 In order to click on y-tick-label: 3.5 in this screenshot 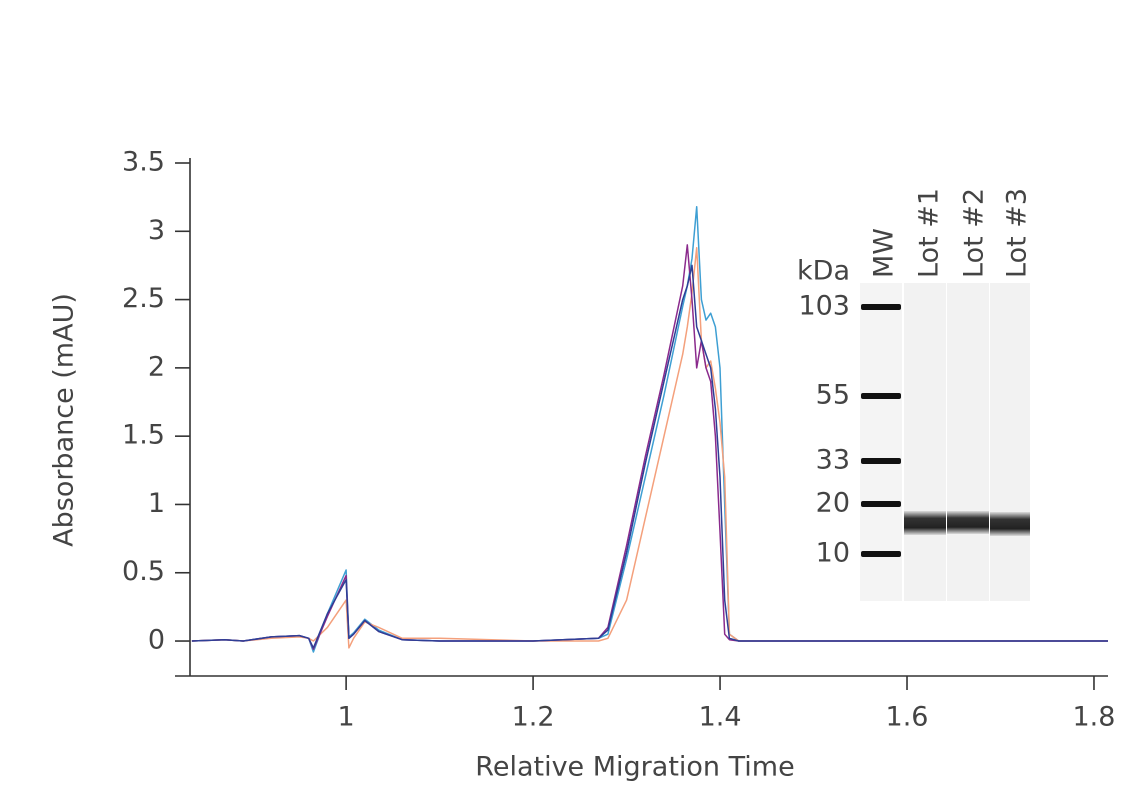, I will do `click(143, 162)`.